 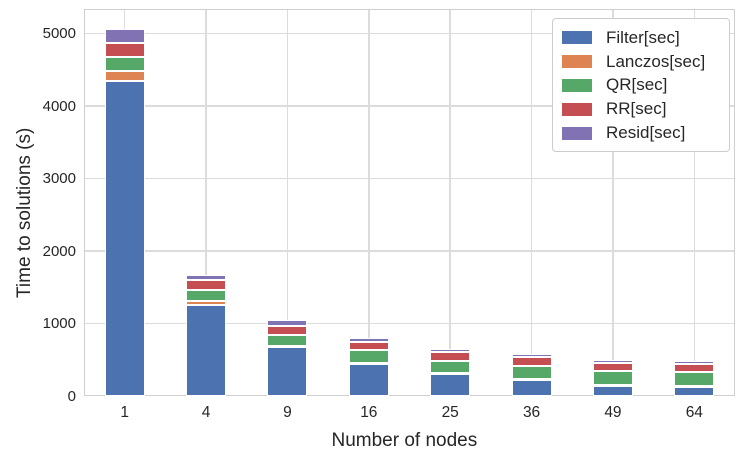 I want to click on xtick-label-1: 1, so click(x=124, y=412).